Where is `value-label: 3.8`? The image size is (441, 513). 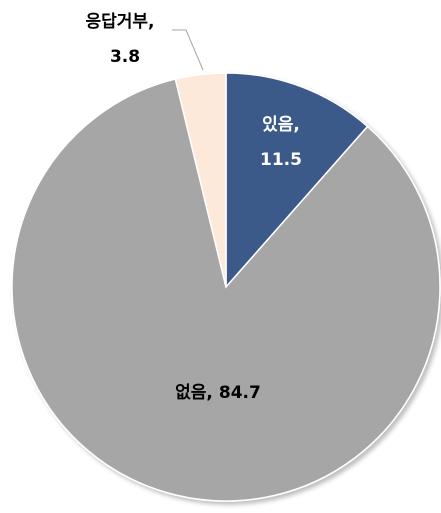
value-label: 3.8 is located at coordinates (125, 57).